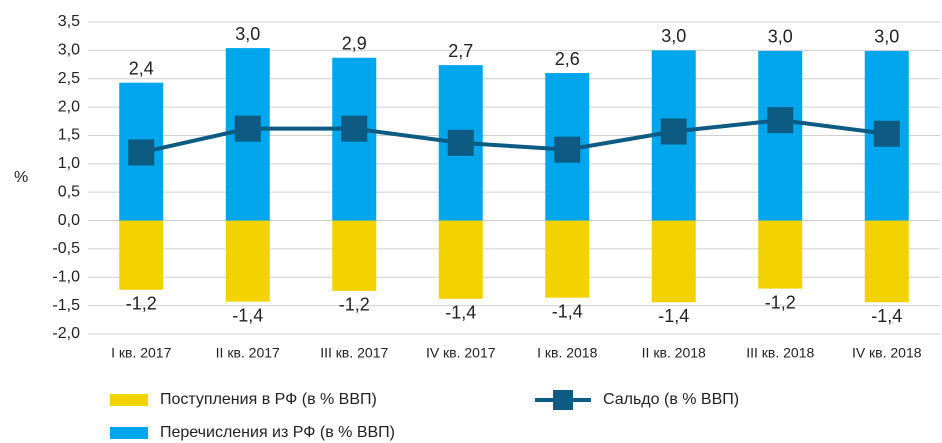 The width and height of the screenshot is (942, 443). What do you see at coordinates (671, 399) in the screenshot?
I see `legend-label: Сальдо (в % ВВП)` at bounding box center [671, 399].